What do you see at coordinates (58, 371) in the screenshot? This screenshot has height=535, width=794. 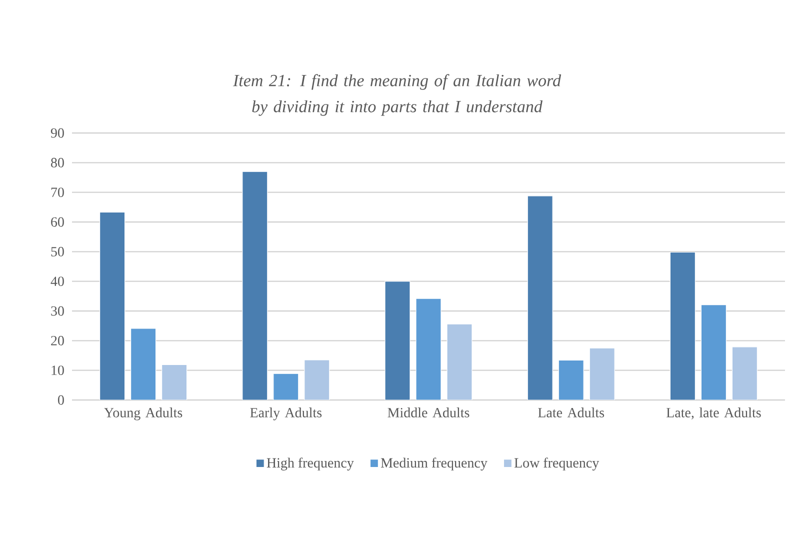 I see `y-tick-label: 10` at bounding box center [58, 371].